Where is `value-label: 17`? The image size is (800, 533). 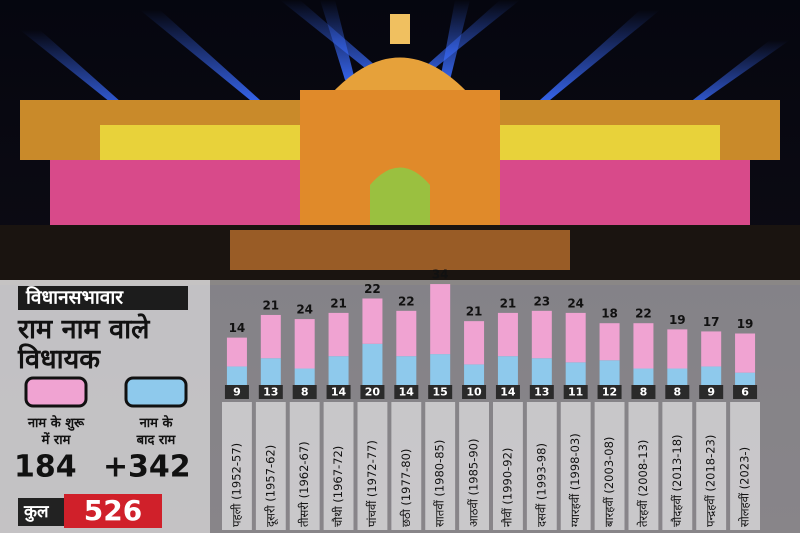 value-label: 17 is located at coordinates (711, 322).